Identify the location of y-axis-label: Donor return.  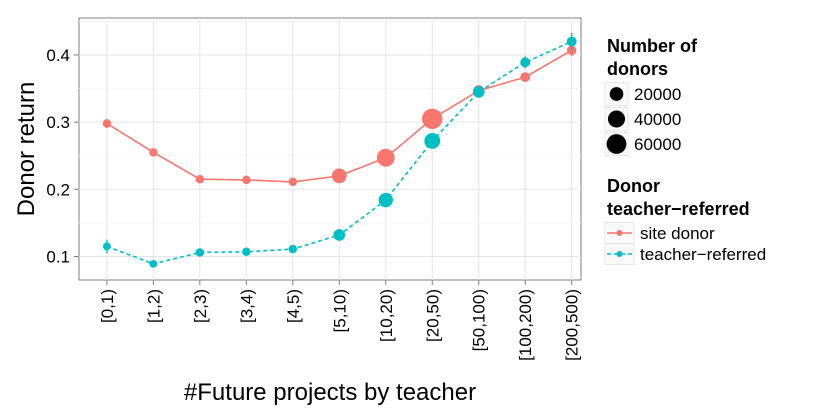
(26, 149).